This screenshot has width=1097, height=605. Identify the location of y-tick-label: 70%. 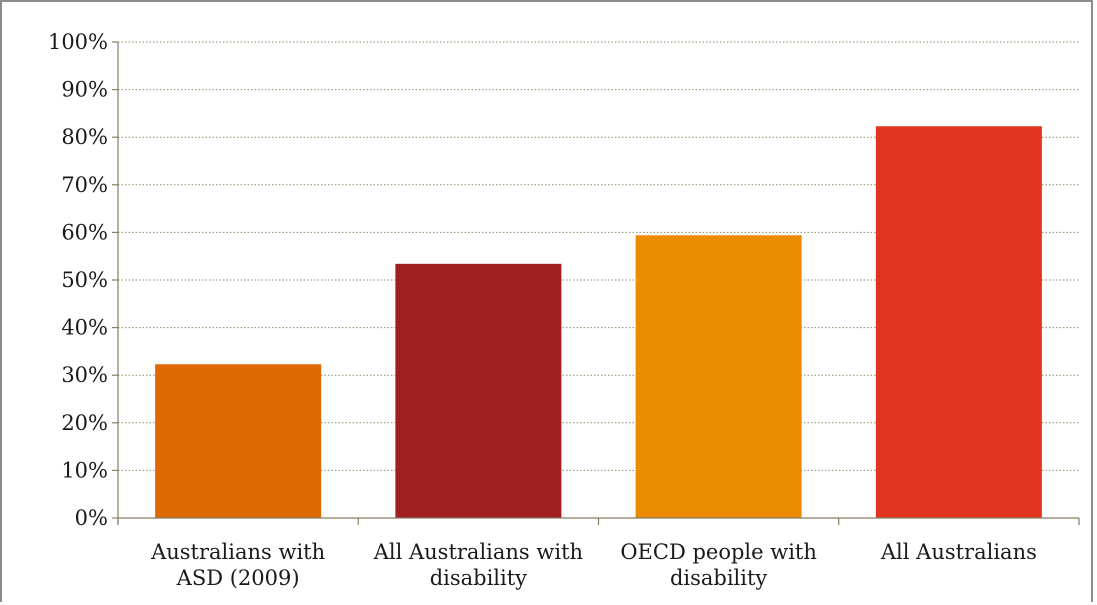
(84, 185).